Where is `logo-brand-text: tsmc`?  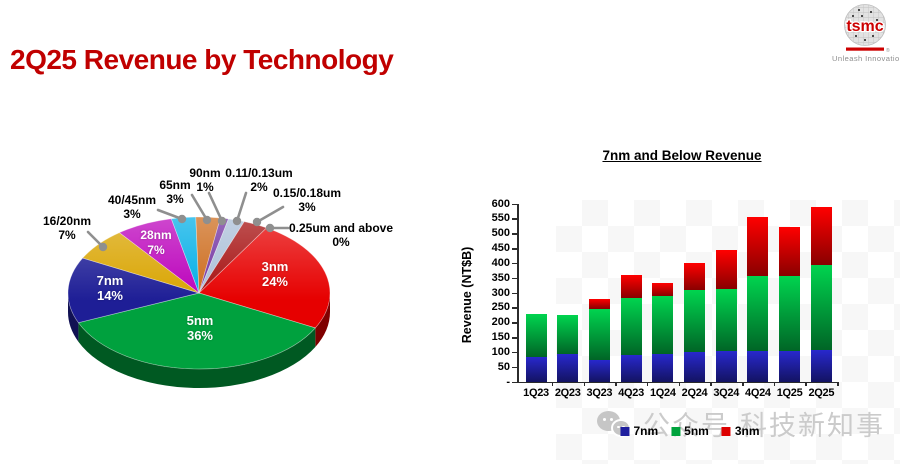 logo-brand-text: tsmc is located at coordinates (864, 26).